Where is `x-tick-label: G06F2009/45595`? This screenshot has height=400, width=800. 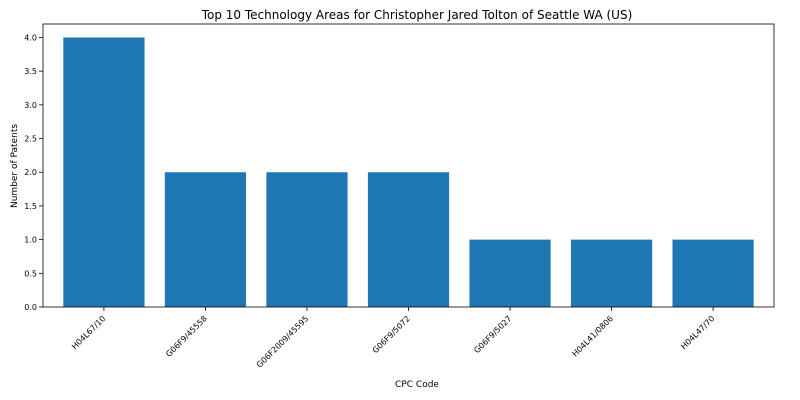 x-tick-label: G06F2009/45595 is located at coordinates (282, 341).